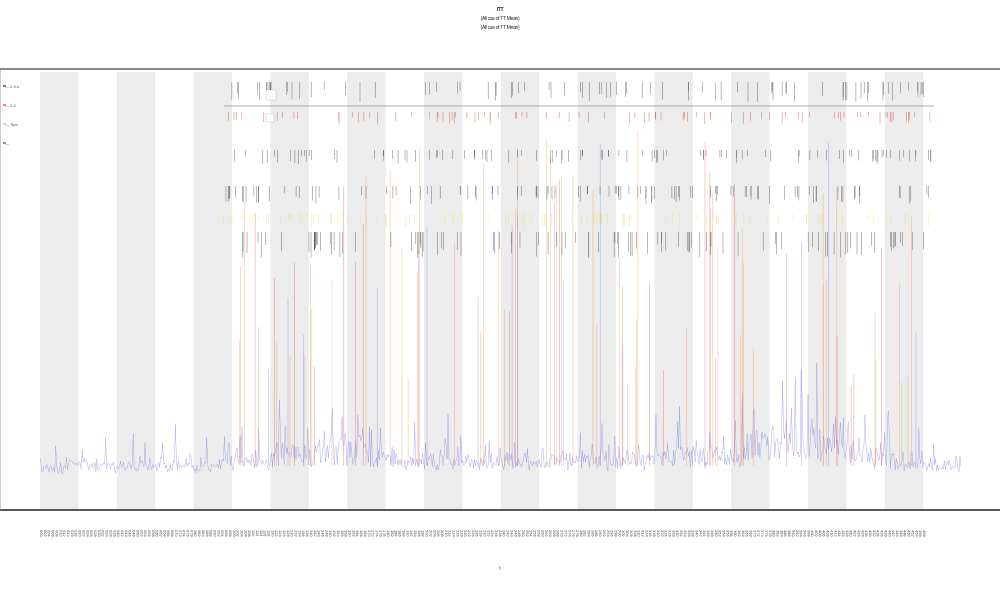 This screenshot has width=1000, height=600. I want to click on x-tick-label: 316, so click(650, 533).